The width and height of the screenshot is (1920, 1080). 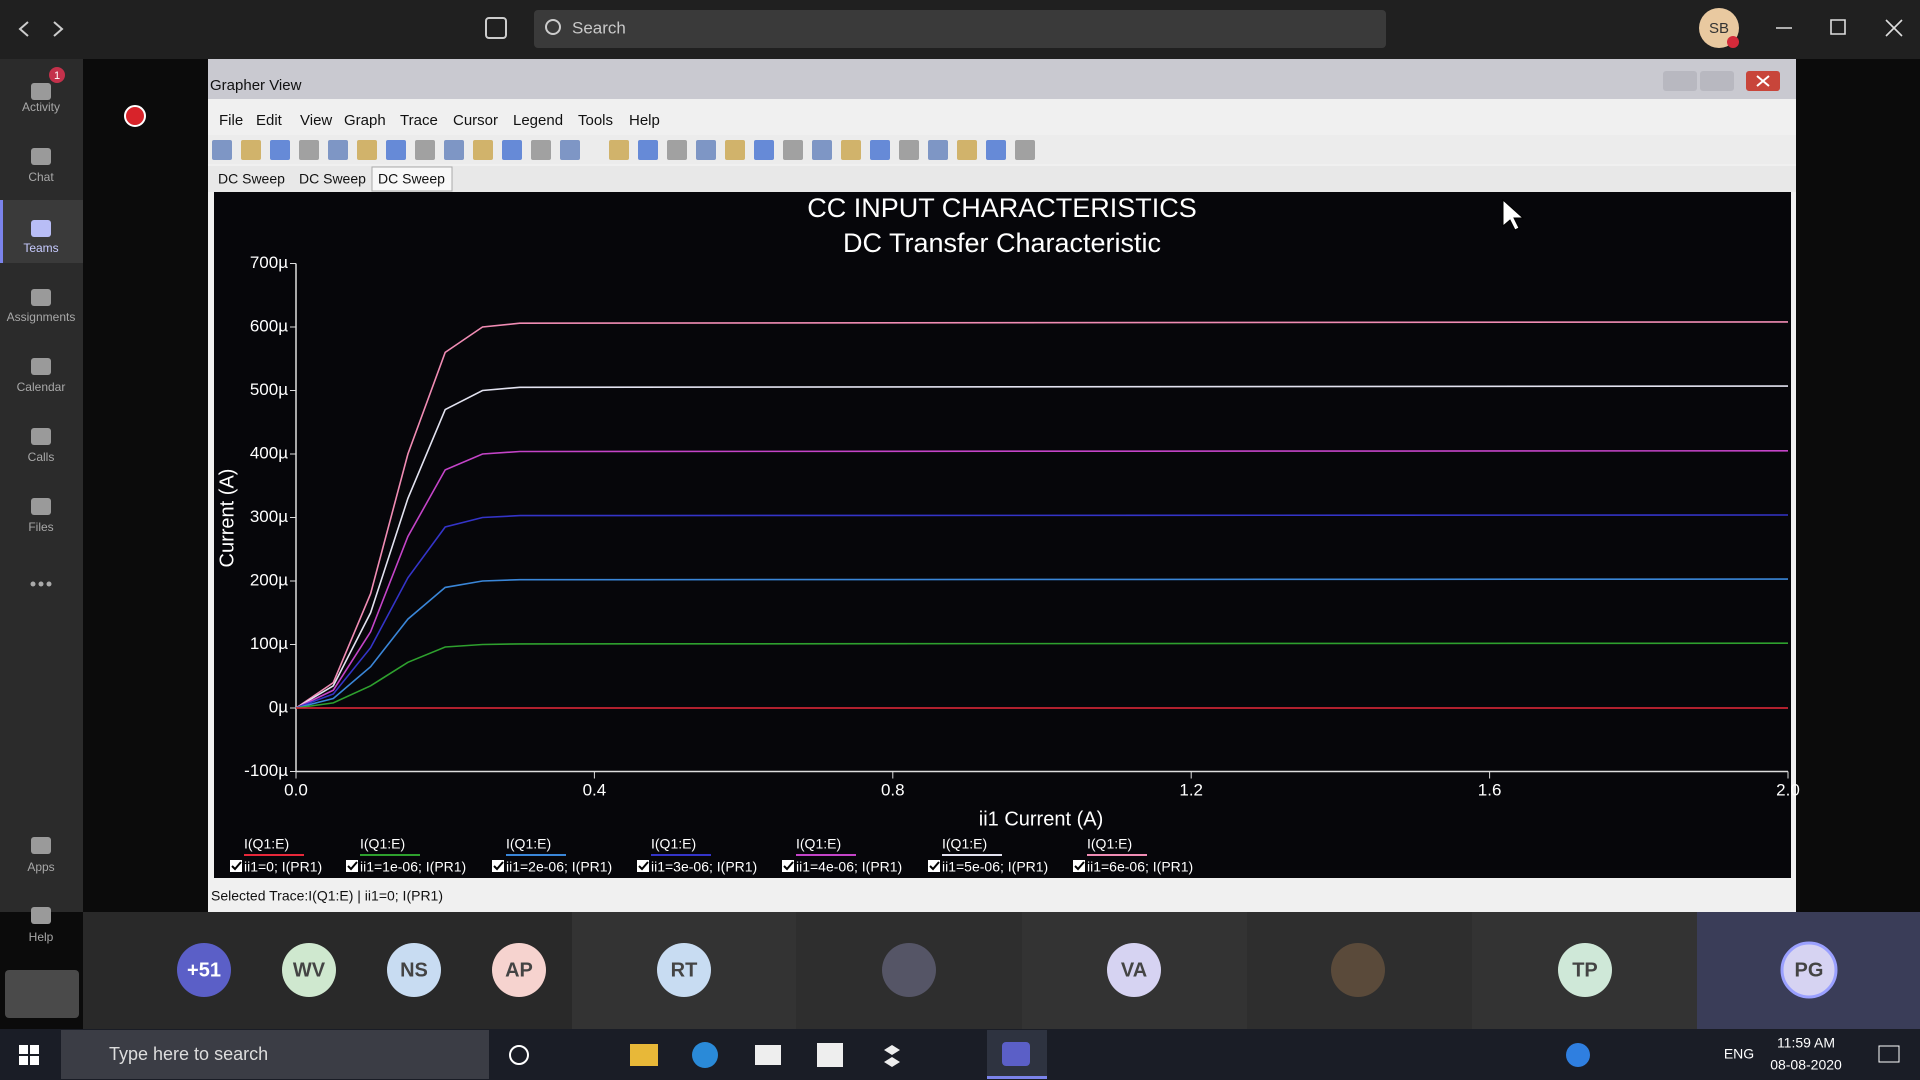 I want to click on avatar-initials: SB, so click(x=1719, y=28).